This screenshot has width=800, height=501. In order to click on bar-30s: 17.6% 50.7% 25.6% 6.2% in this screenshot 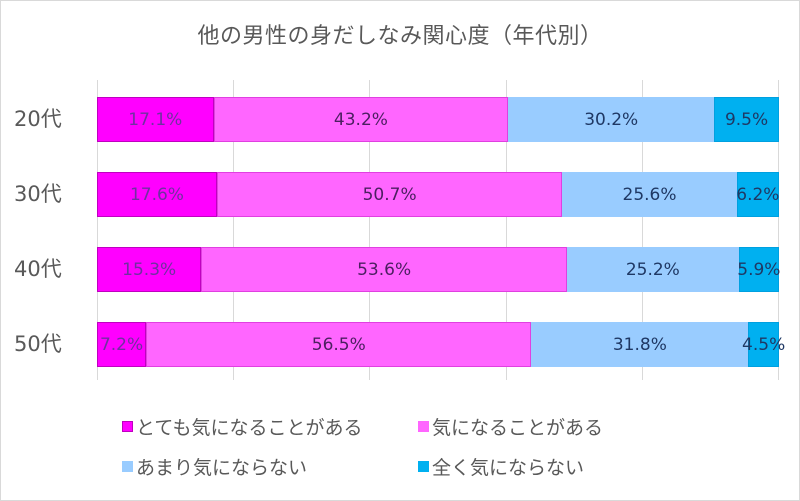, I will do `click(438, 194)`.